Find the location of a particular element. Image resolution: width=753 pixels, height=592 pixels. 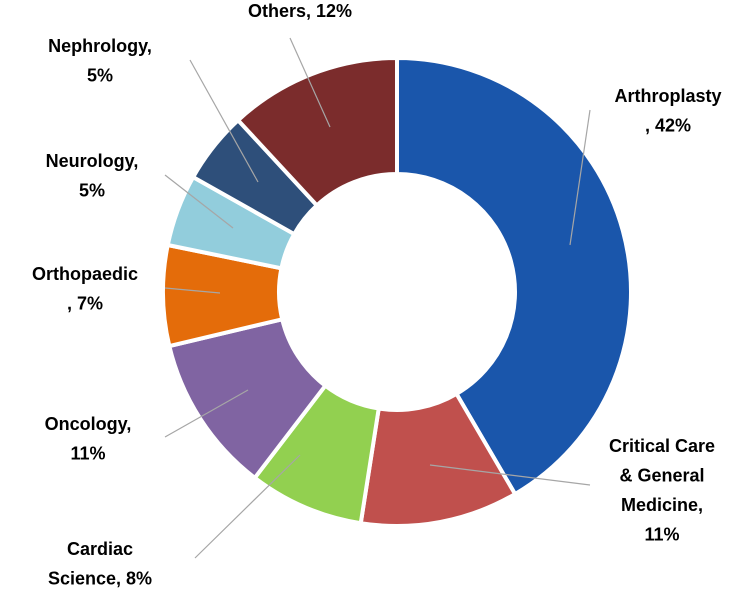

data-label: Medicine, is located at coordinates (662, 505).